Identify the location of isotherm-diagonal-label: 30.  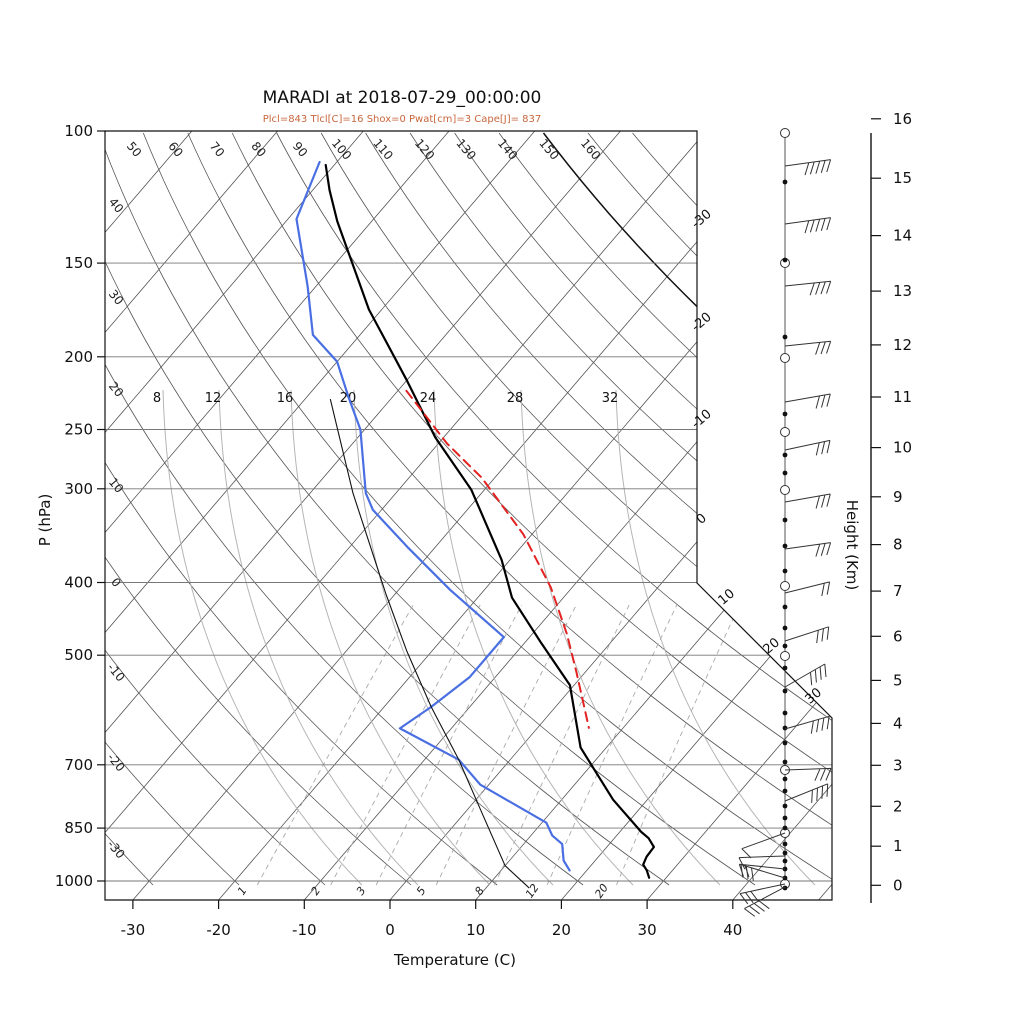
(814, 696).